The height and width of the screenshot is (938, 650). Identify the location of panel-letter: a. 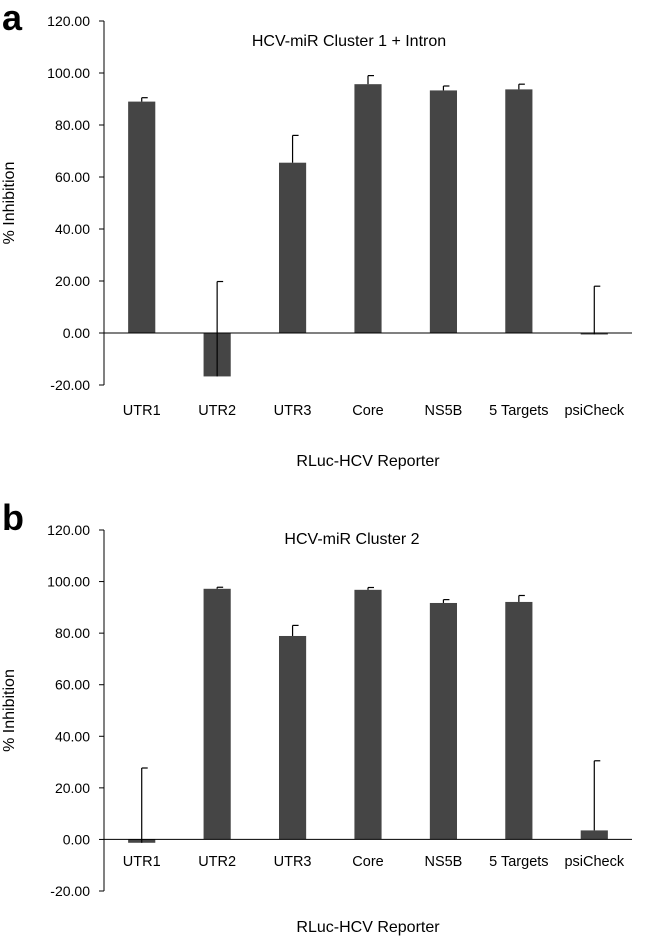
(12, 19).